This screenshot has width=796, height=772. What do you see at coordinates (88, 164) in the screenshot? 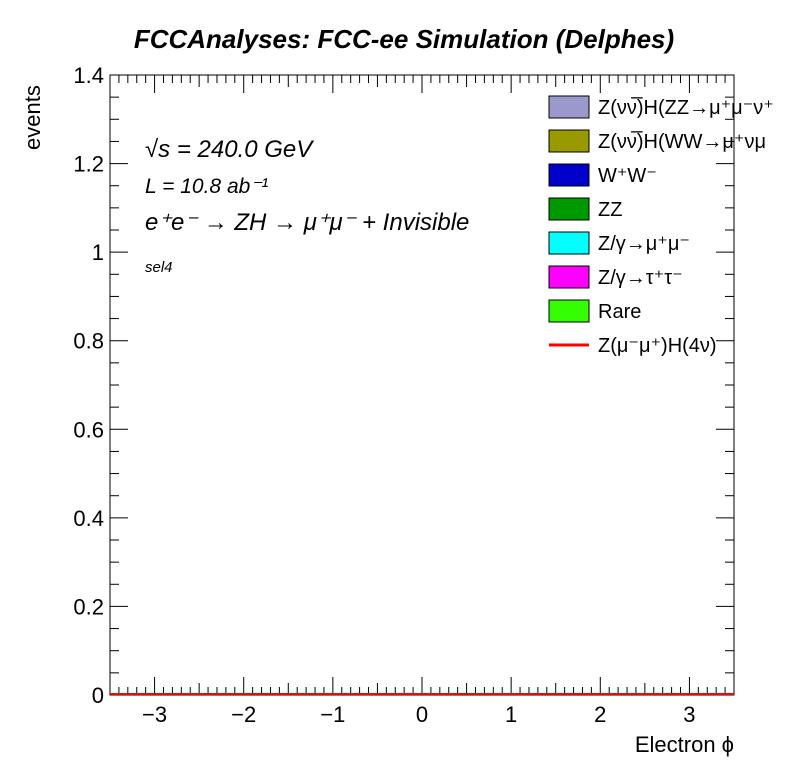
I see `y-tick-label: 1.2` at bounding box center [88, 164].